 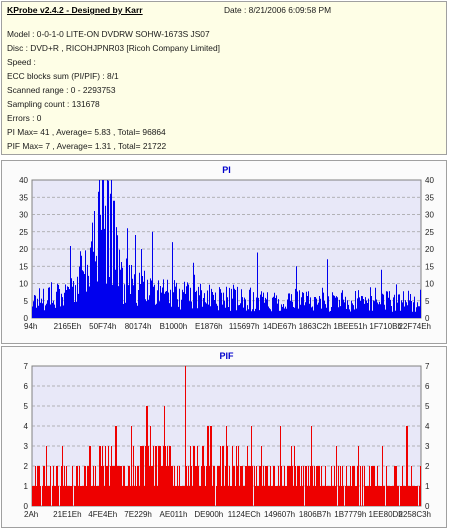 What do you see at coordinates (226, 170) in the screenshot?
I see `chart-title: PI` at bounding box center [226, 170].